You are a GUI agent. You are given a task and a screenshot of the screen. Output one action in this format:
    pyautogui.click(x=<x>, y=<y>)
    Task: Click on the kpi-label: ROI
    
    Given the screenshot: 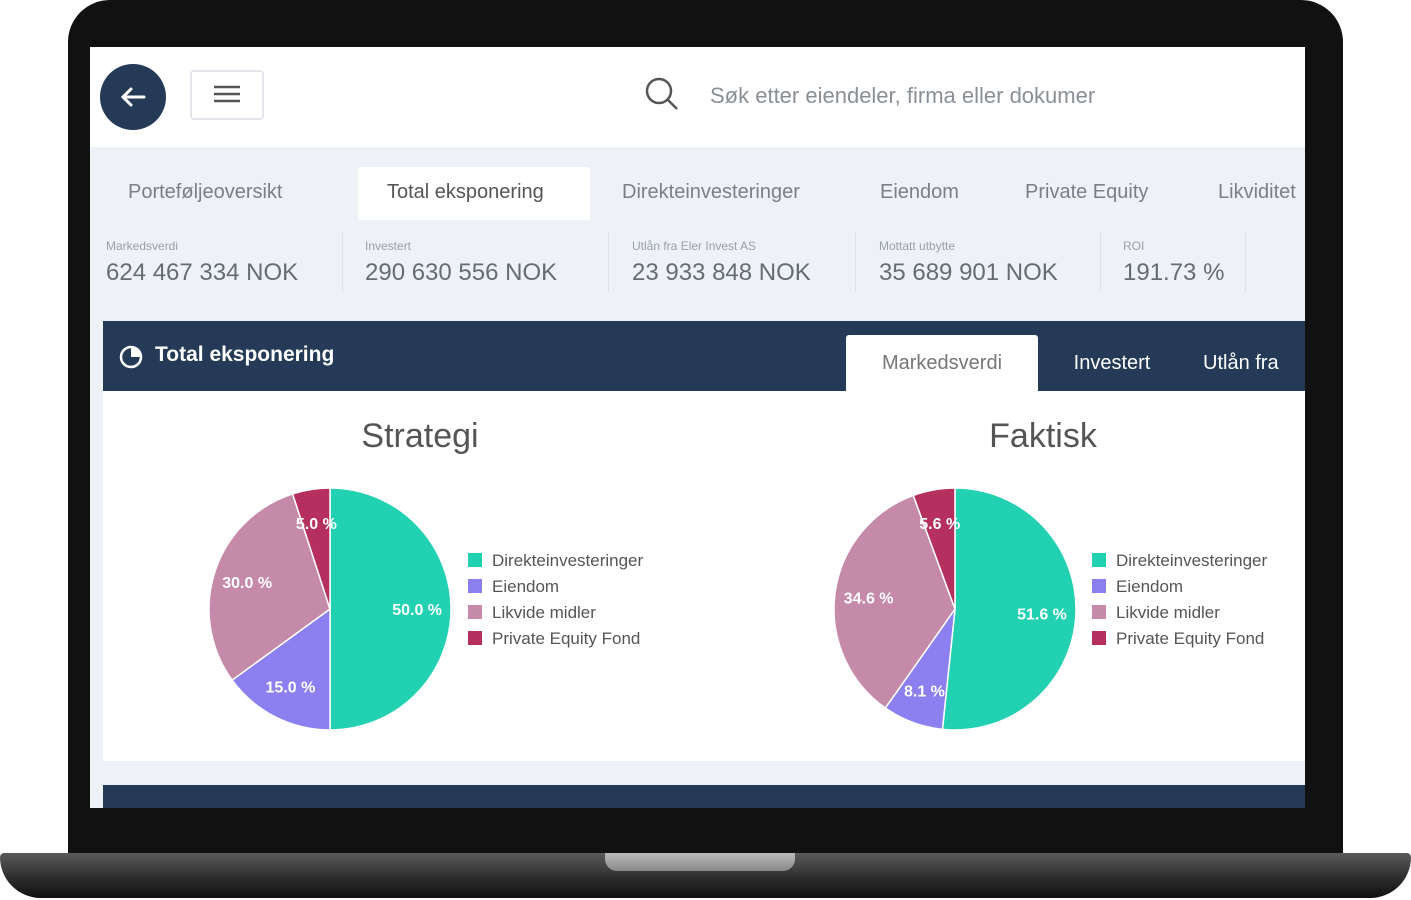 What is the action you would take?
    pyautogui.click(x=1134, y=246)
    